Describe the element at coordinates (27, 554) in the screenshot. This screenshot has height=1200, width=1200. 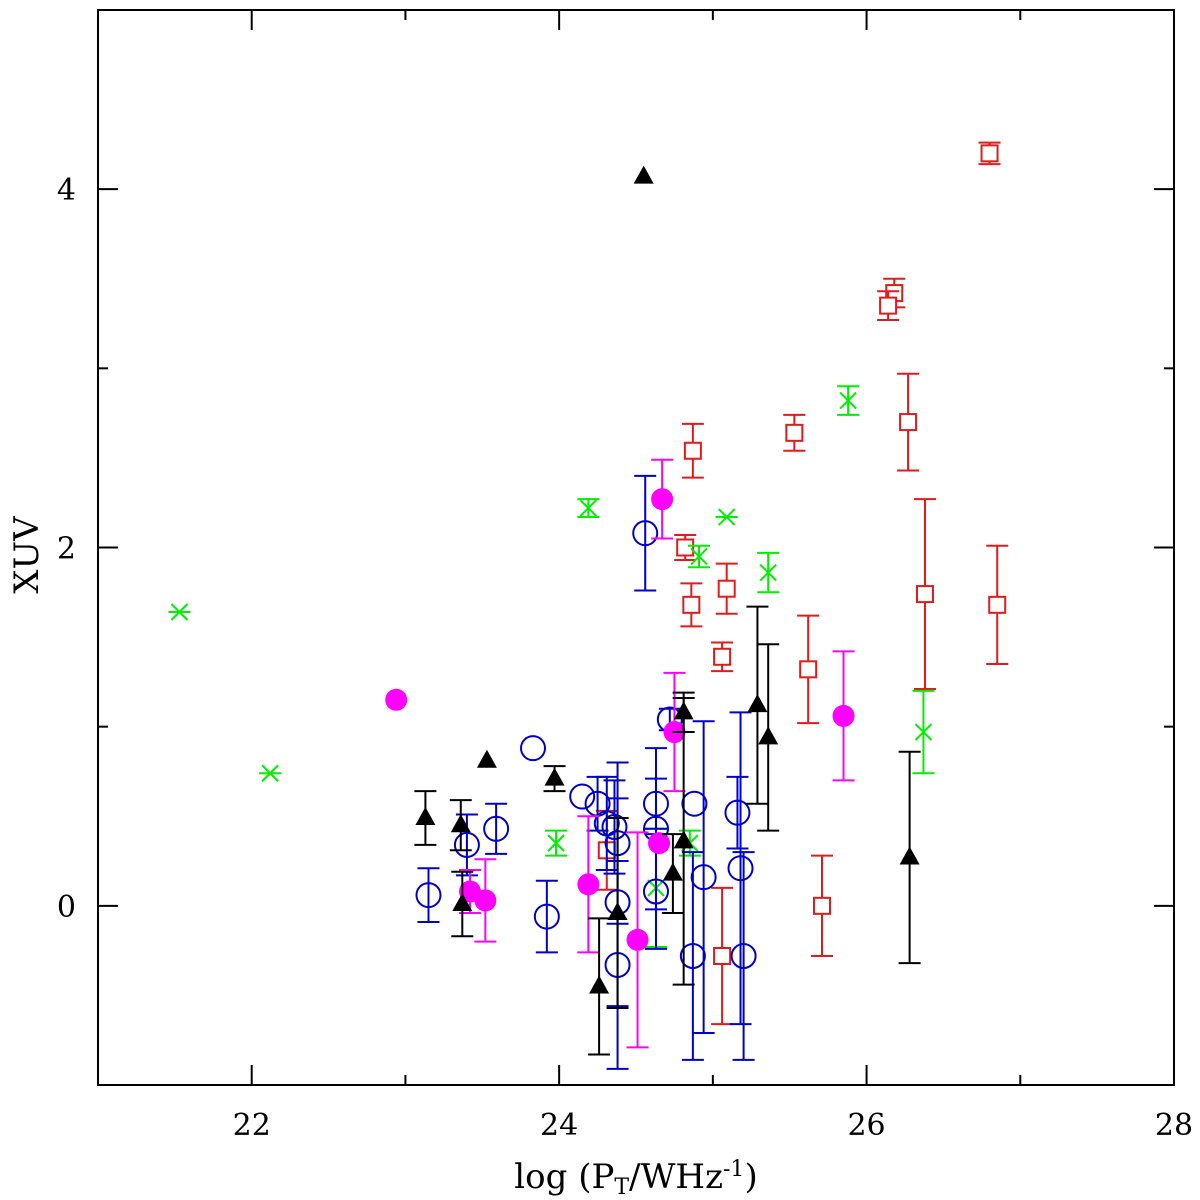
I see `y-axis-title: XUV` at that location.